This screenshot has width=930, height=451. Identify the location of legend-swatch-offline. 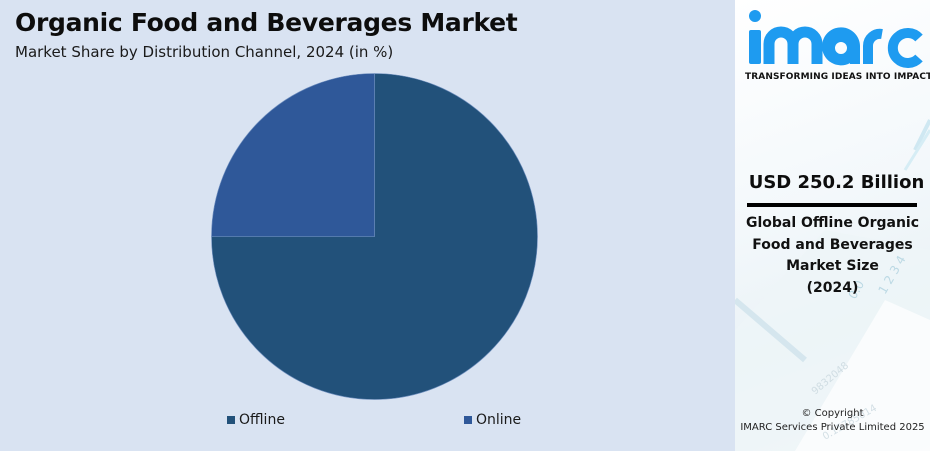
(231, 420).